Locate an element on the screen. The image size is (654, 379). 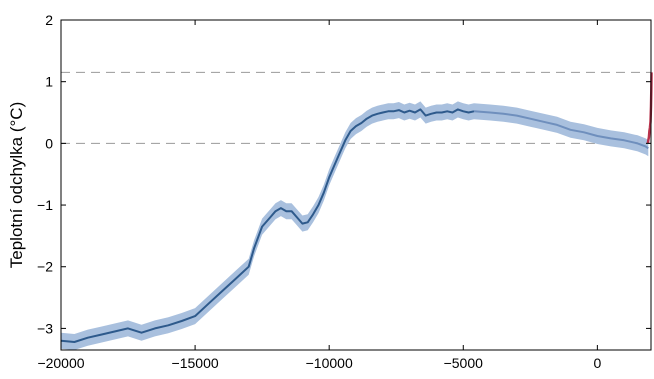
y-tick-label: −2 is located at coordinates (45, 267).